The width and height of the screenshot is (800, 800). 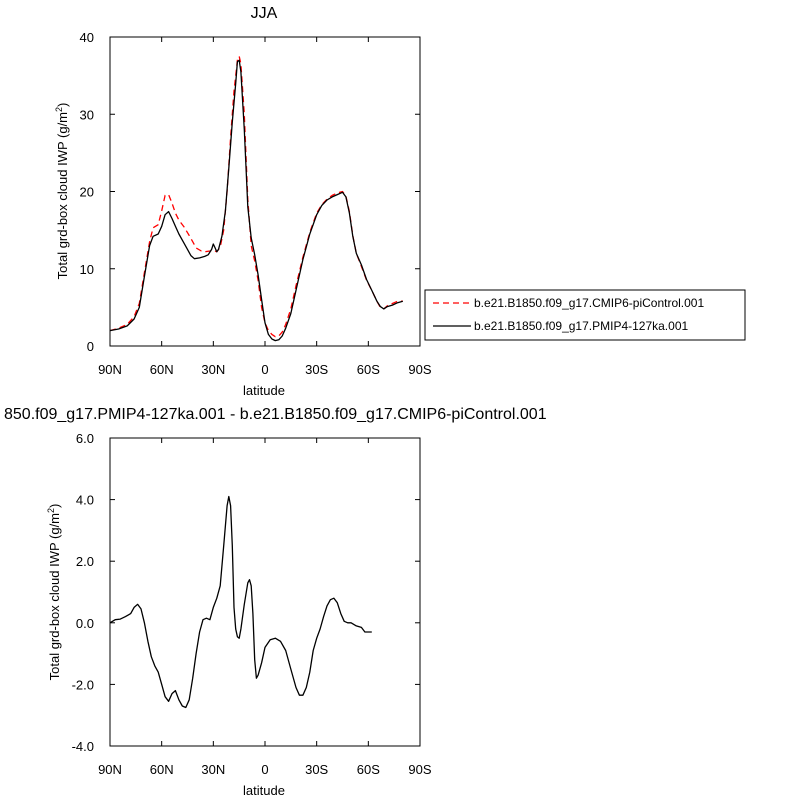 I want to click on bottom-x-tick-label: 30N, so click(x=213, y=769).